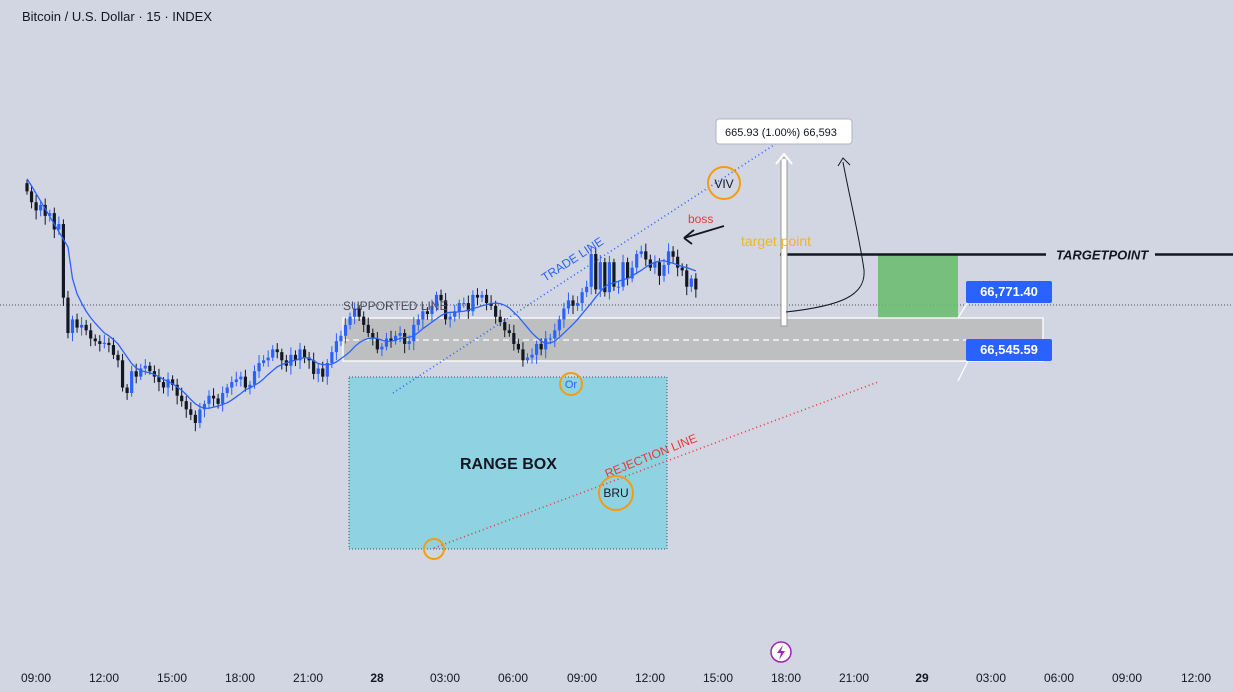 Image resolution: width=1233 pixels, height=692 pixels. What do you see at coordinates (1102, 255) in the screenshot?
I see `target-line-label: TARGETPOINT` at bounding box center [1102, 255].